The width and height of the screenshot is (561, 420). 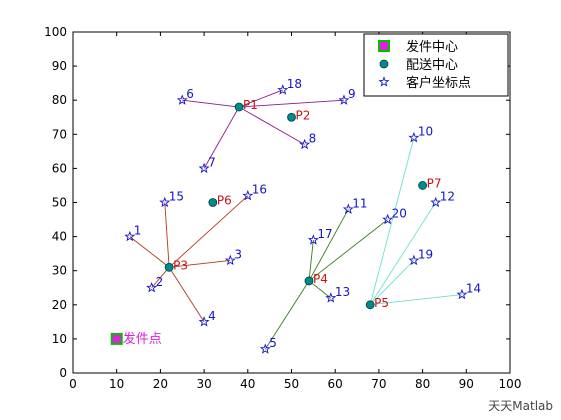 I want to click on center-label: P6, so click(x=224, y=201).